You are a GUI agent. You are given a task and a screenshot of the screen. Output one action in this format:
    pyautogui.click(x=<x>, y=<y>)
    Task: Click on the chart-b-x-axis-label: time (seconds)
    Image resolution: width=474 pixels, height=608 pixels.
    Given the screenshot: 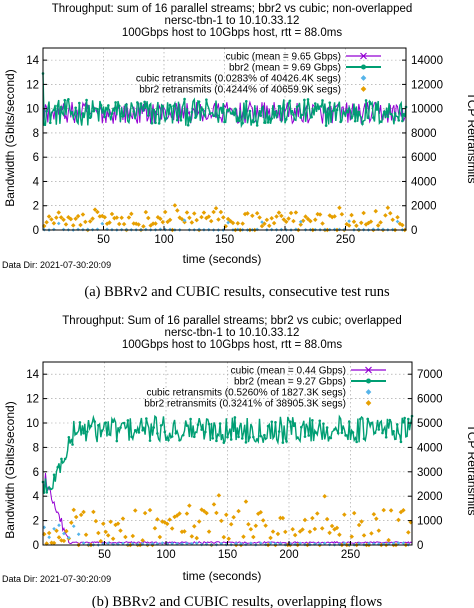 What is the action you would take?
    pyautogui.click(x=222, y=576)
    